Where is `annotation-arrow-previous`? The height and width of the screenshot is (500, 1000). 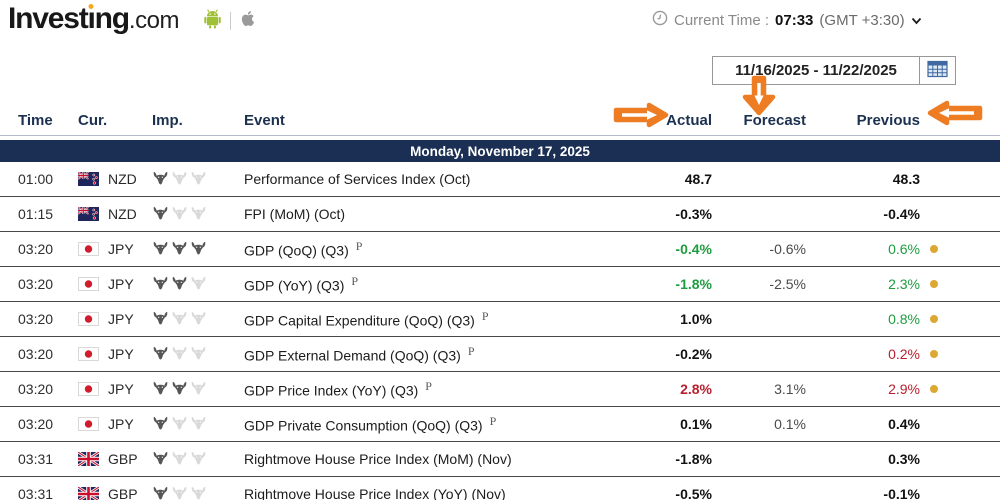 annotation-arrow-previous is located at coordinates (955, 115).